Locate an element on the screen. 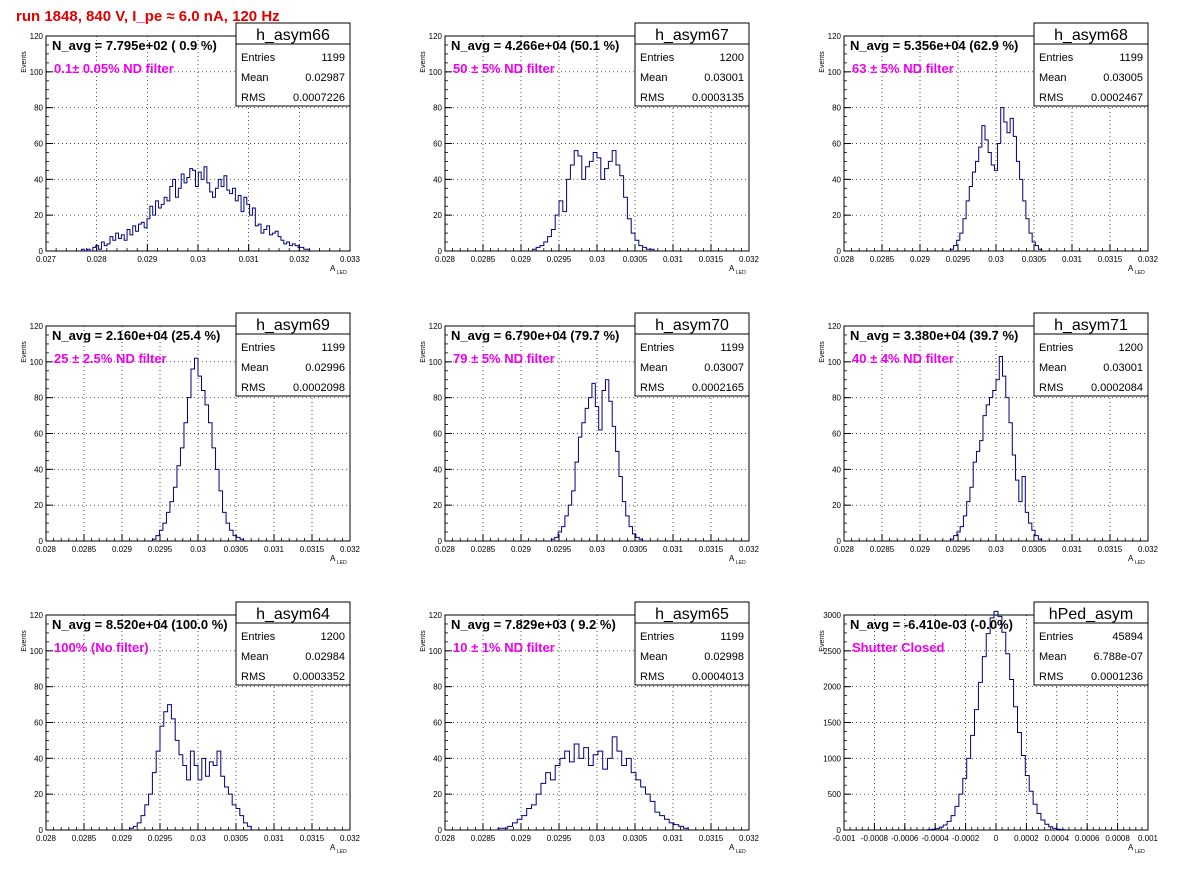  histogram-name: h_asym70 is located at coordinates (692, 325).